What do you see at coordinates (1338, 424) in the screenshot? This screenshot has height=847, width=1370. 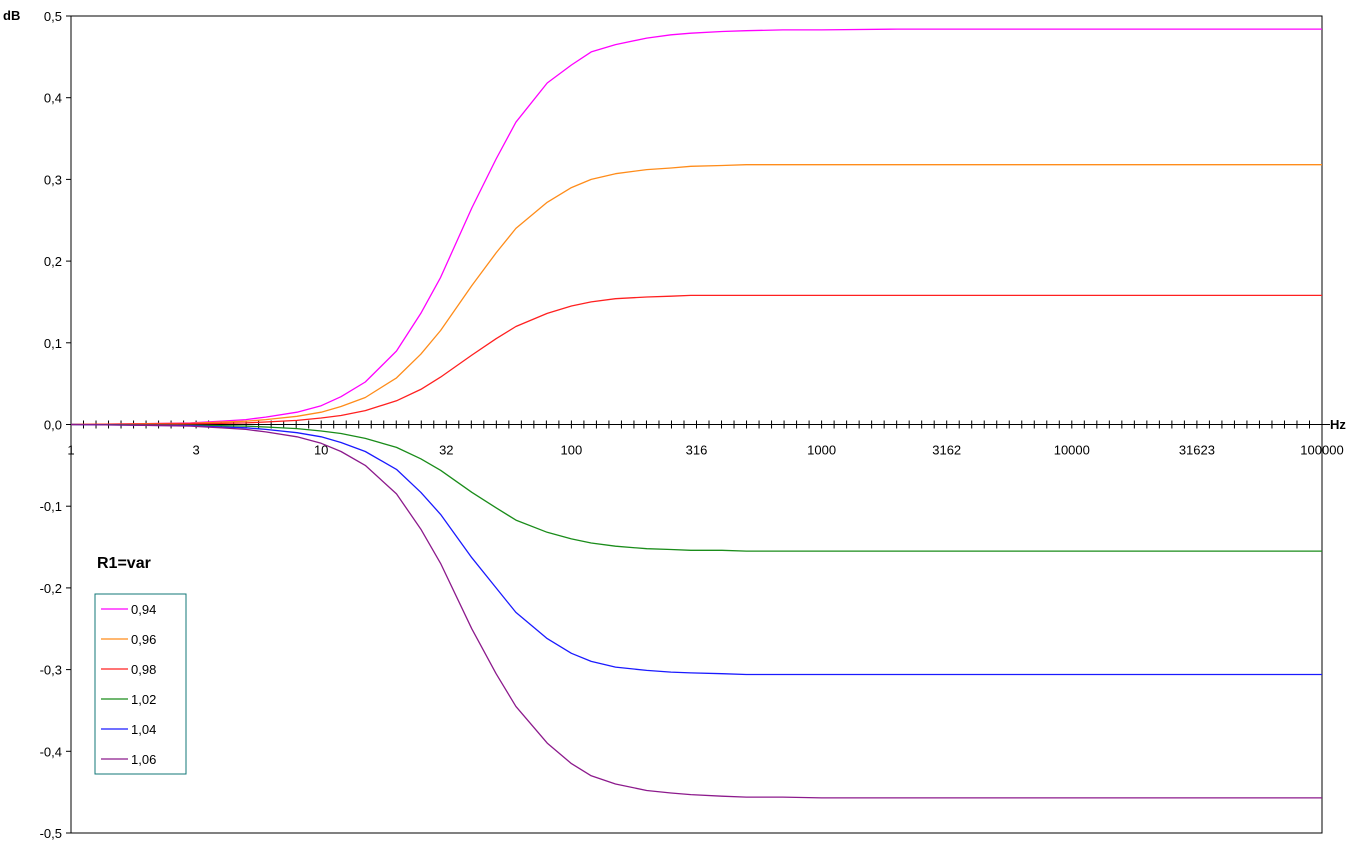 I see `x-axis-title: Hz` at bounding box center [1338, 424].